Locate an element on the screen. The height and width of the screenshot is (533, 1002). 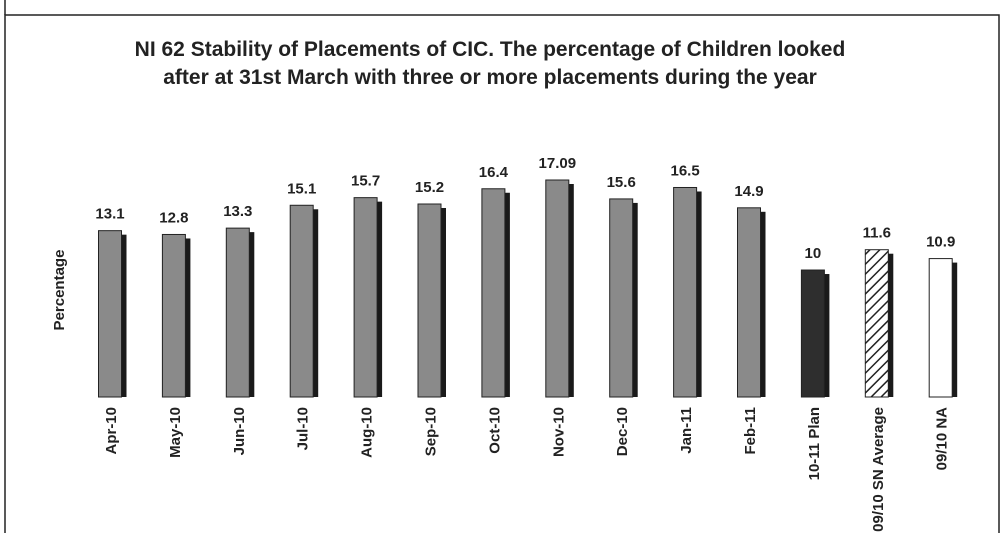
x-tick-label: Jan-11 is located at coordinates (686, 430).